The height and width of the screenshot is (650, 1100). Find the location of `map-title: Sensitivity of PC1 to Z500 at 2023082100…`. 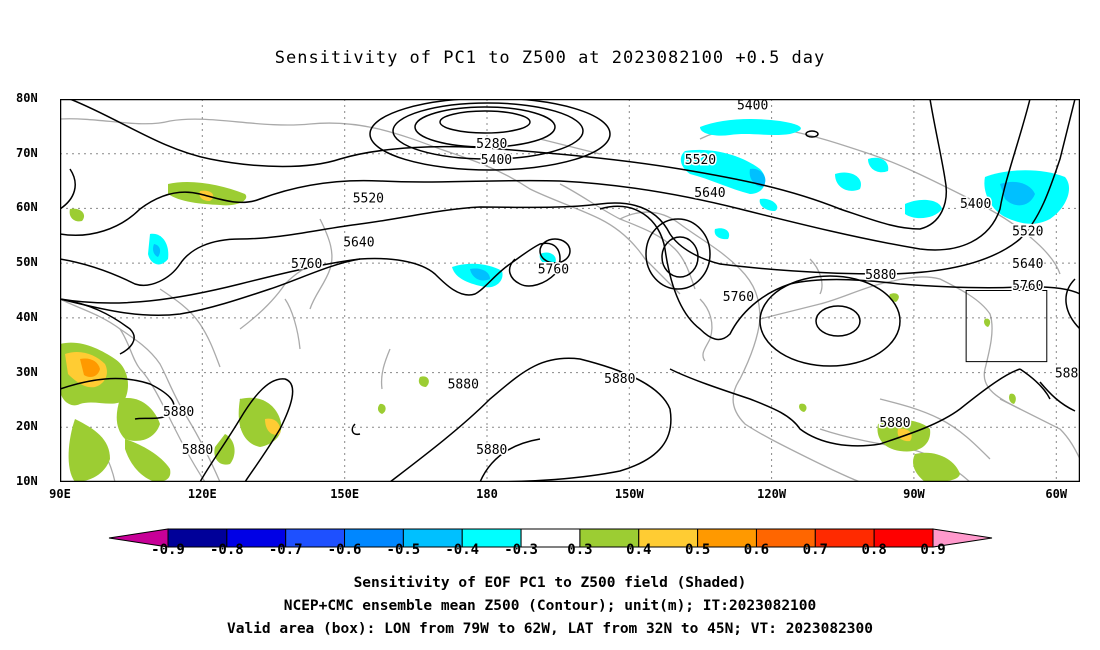

map-title: Sensitivity of PC1 to Z500 at 2023082100… is located at coordinates (550, 58).